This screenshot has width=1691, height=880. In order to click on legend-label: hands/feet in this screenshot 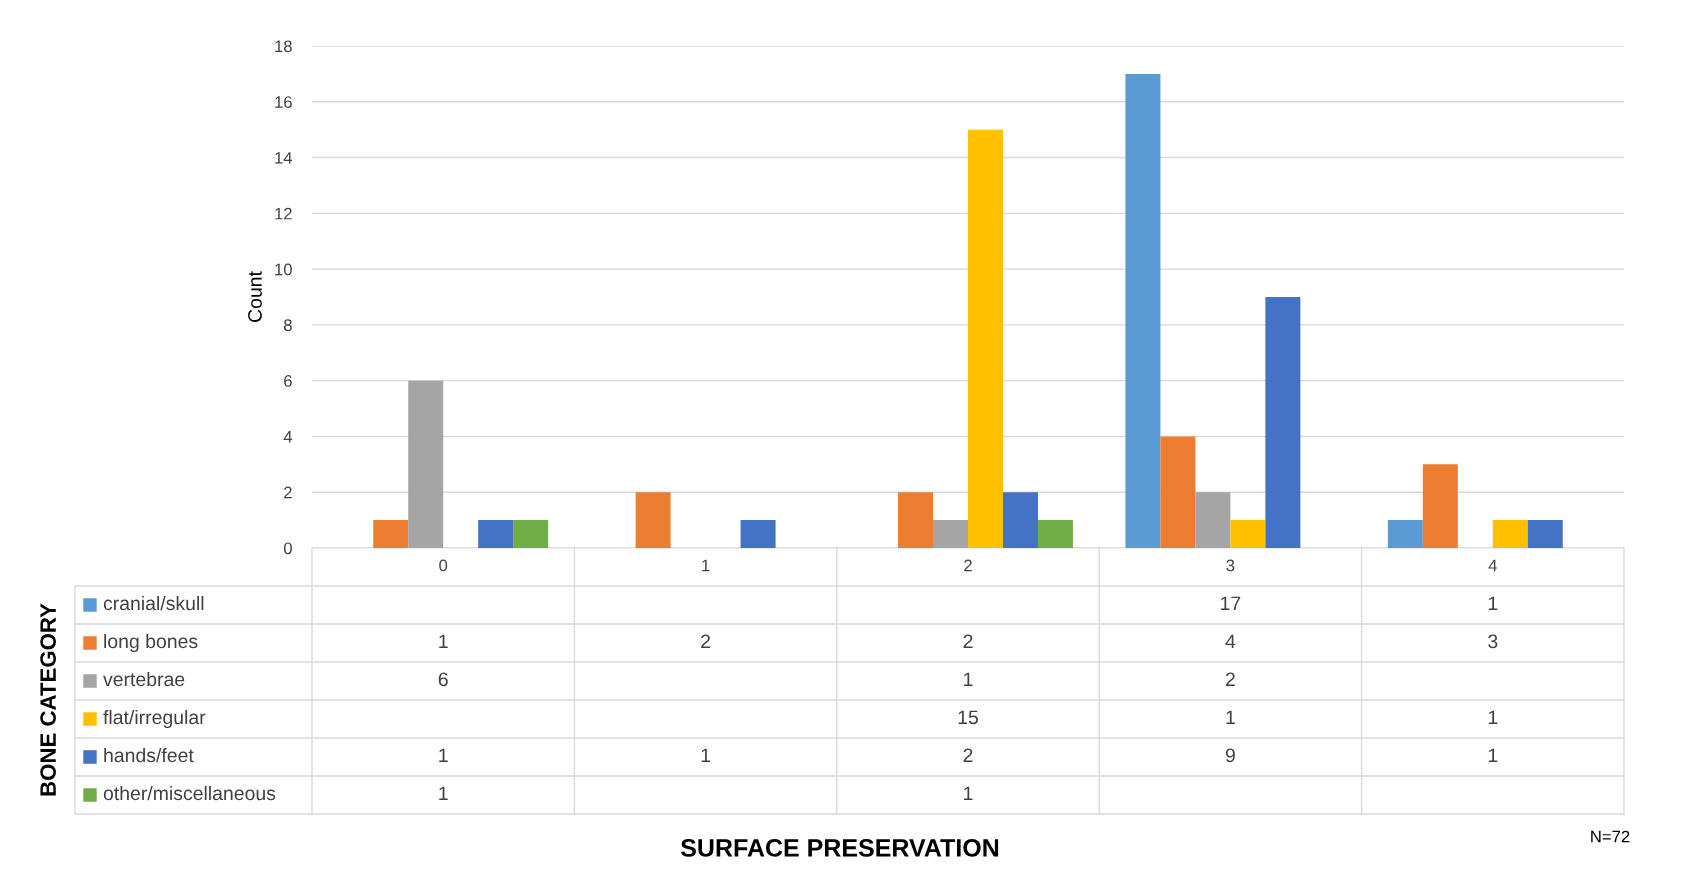, I will do `click(149, 755)`.